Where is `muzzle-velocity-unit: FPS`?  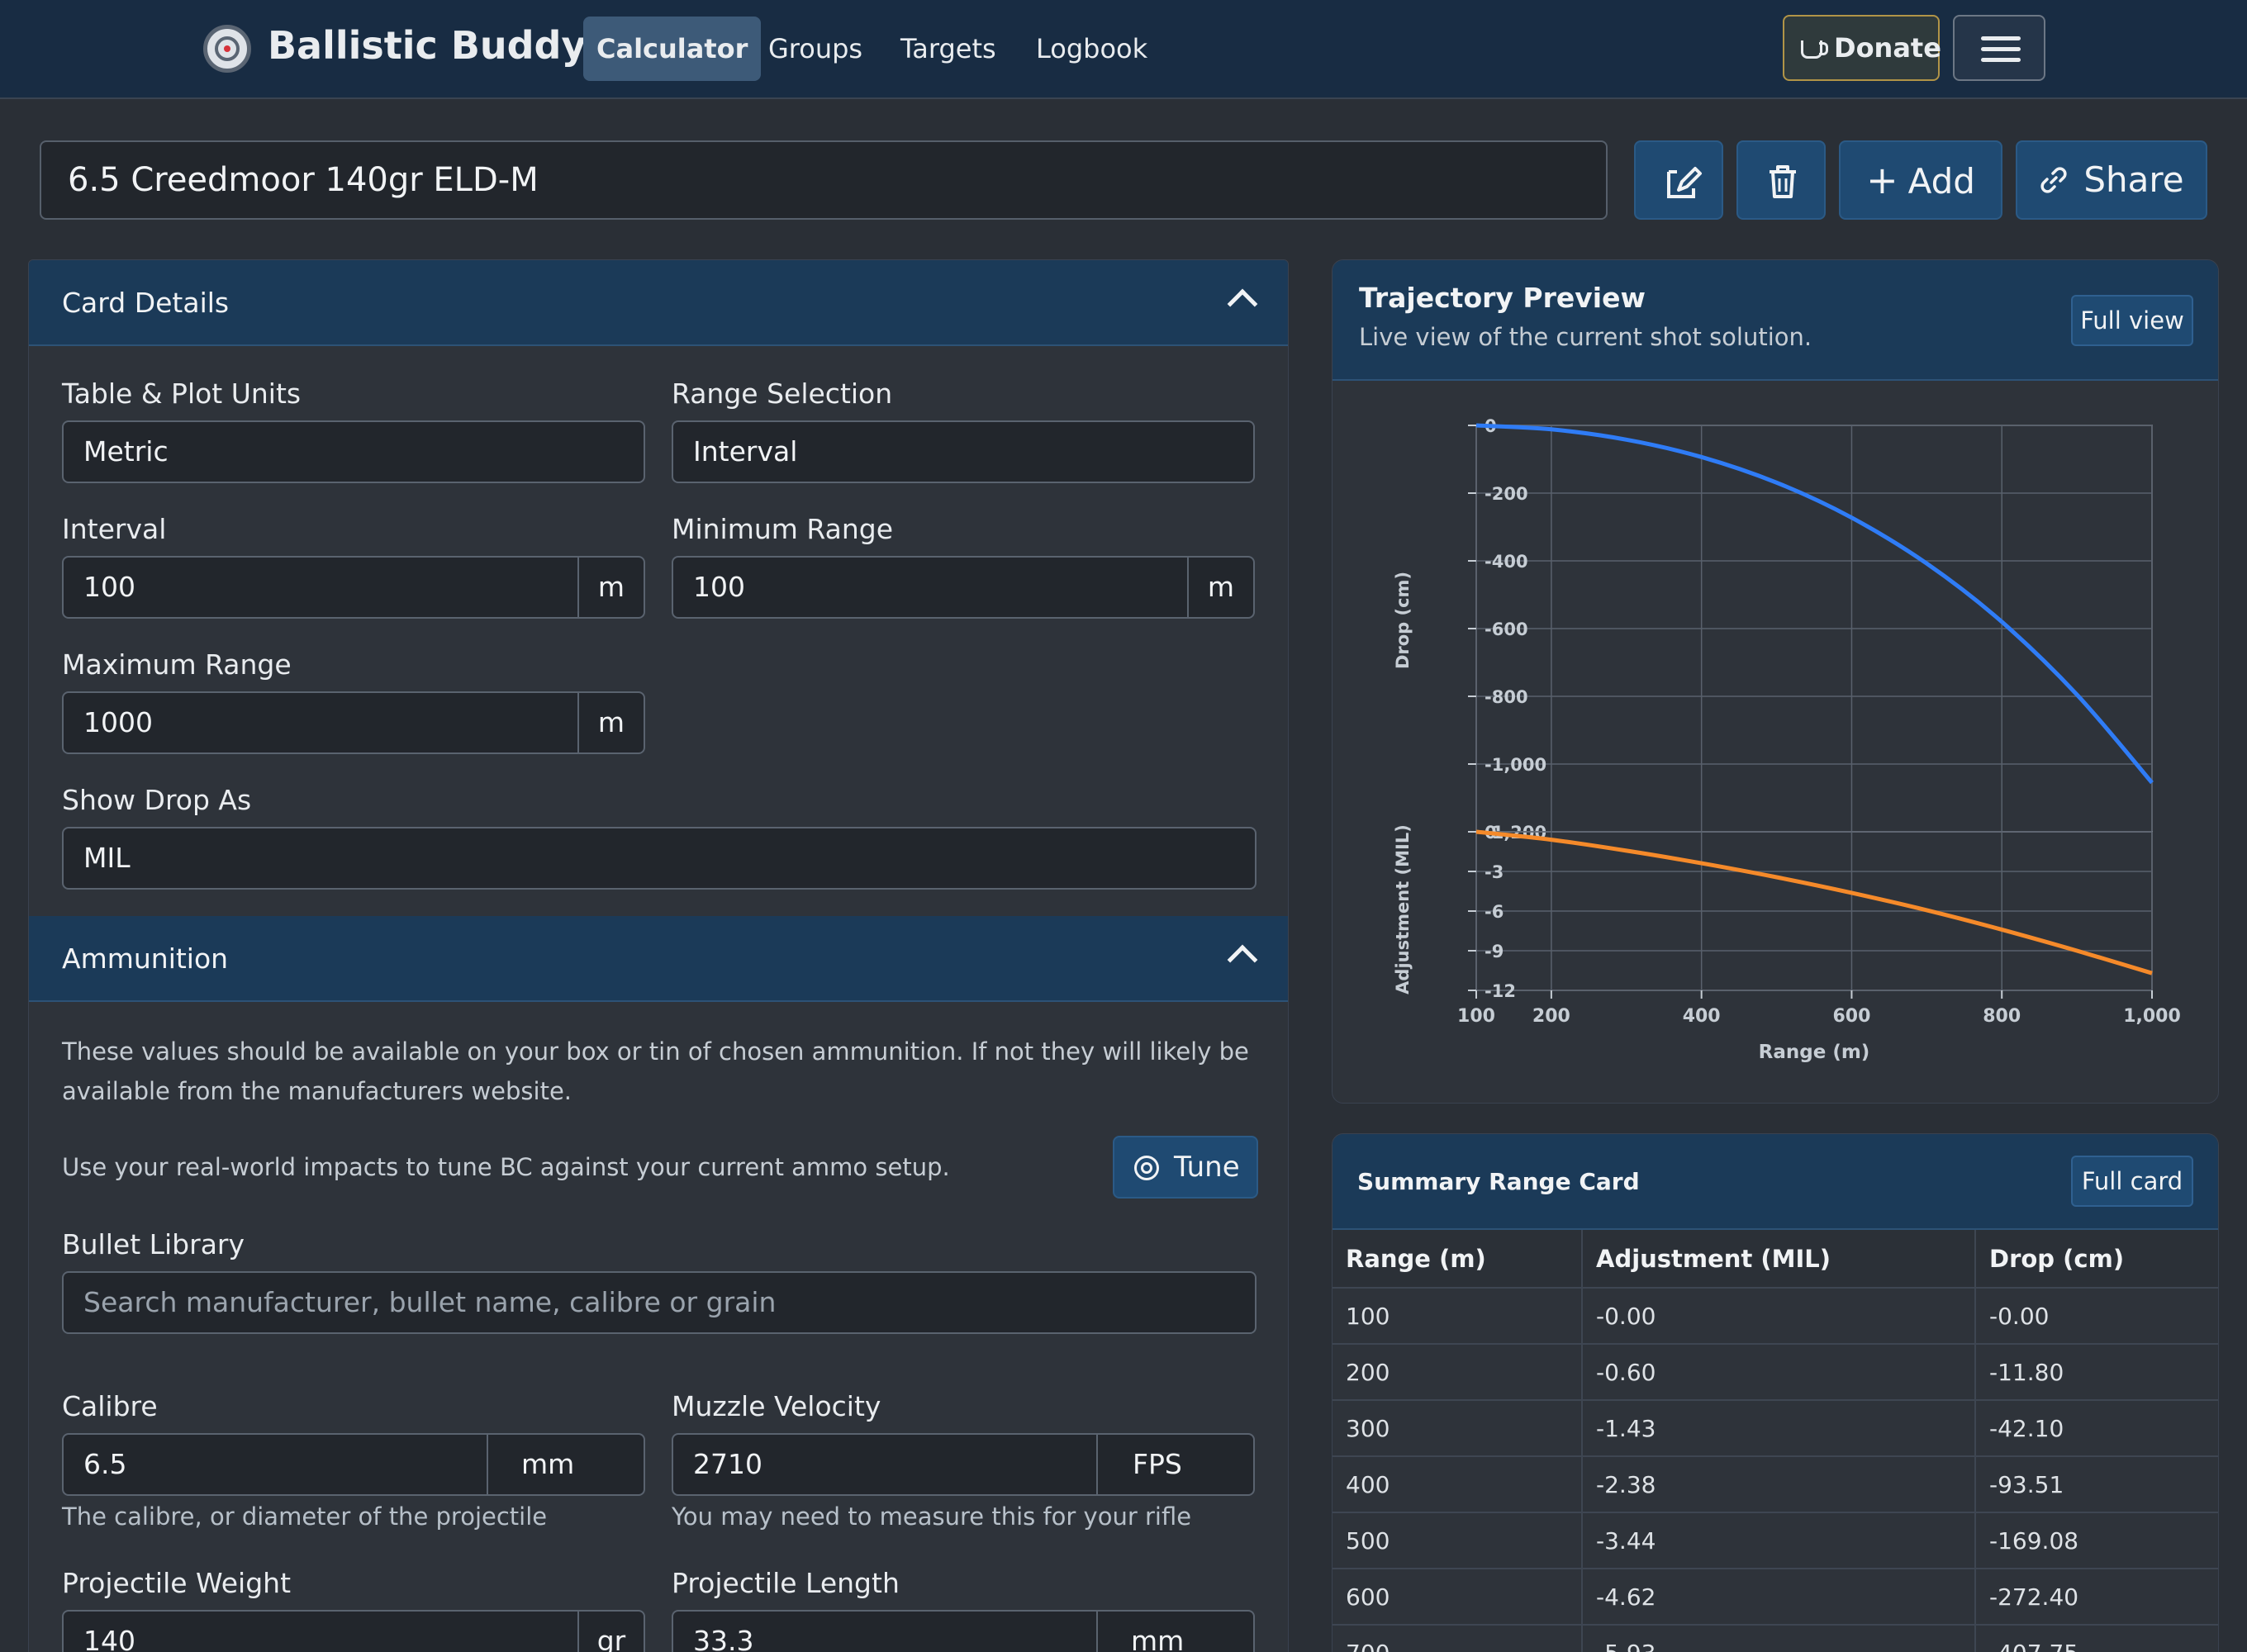
muzzle-velocity-unit: FPS is located at coordinates (1174, 1464).